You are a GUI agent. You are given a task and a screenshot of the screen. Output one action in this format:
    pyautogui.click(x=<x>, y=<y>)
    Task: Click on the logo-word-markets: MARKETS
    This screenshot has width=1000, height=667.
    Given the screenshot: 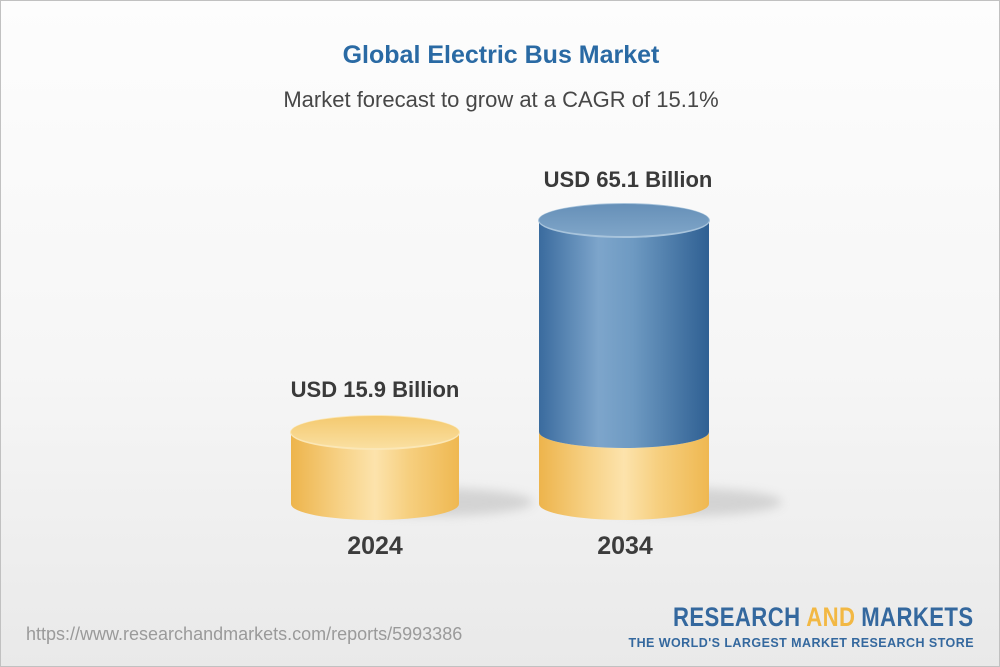 What is the action you would take?
    pyautogui.click(x=917, y=617)
    